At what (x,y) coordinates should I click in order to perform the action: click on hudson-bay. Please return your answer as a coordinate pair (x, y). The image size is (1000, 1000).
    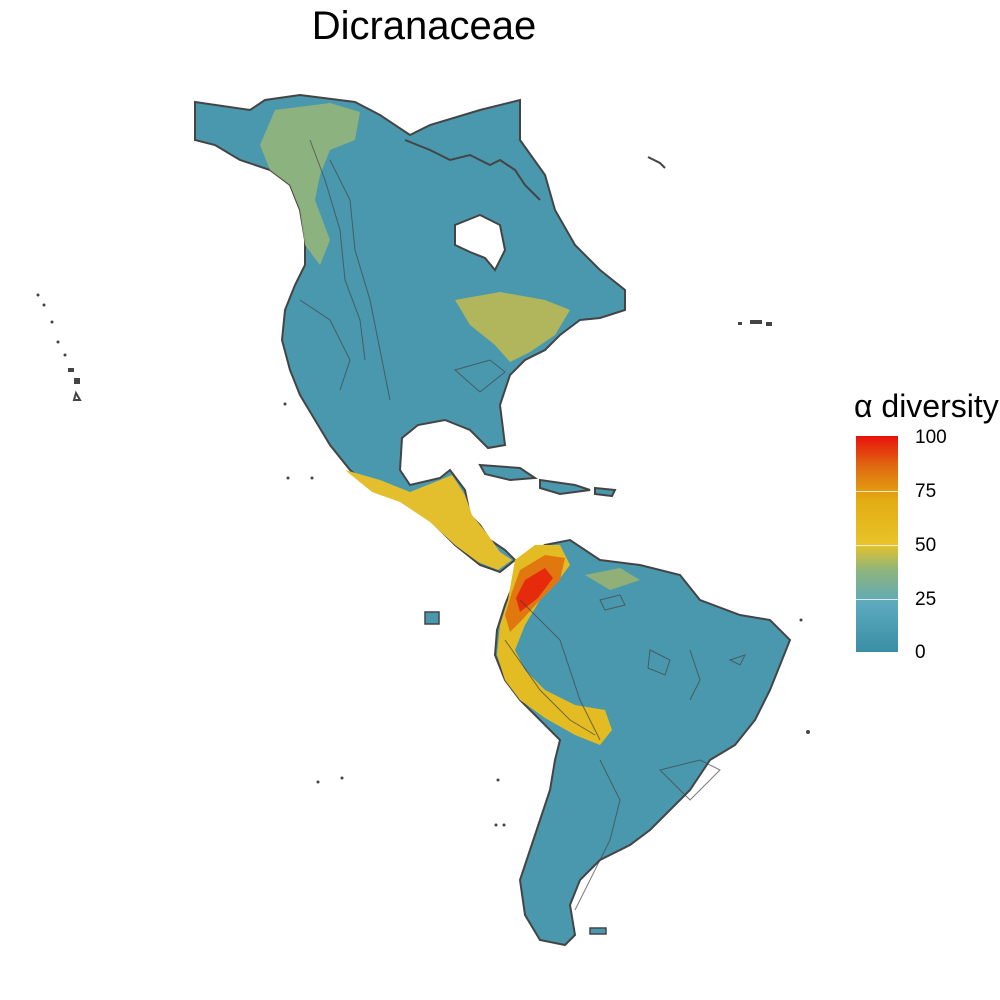
    Looking at the image, I should click on (480, 242).